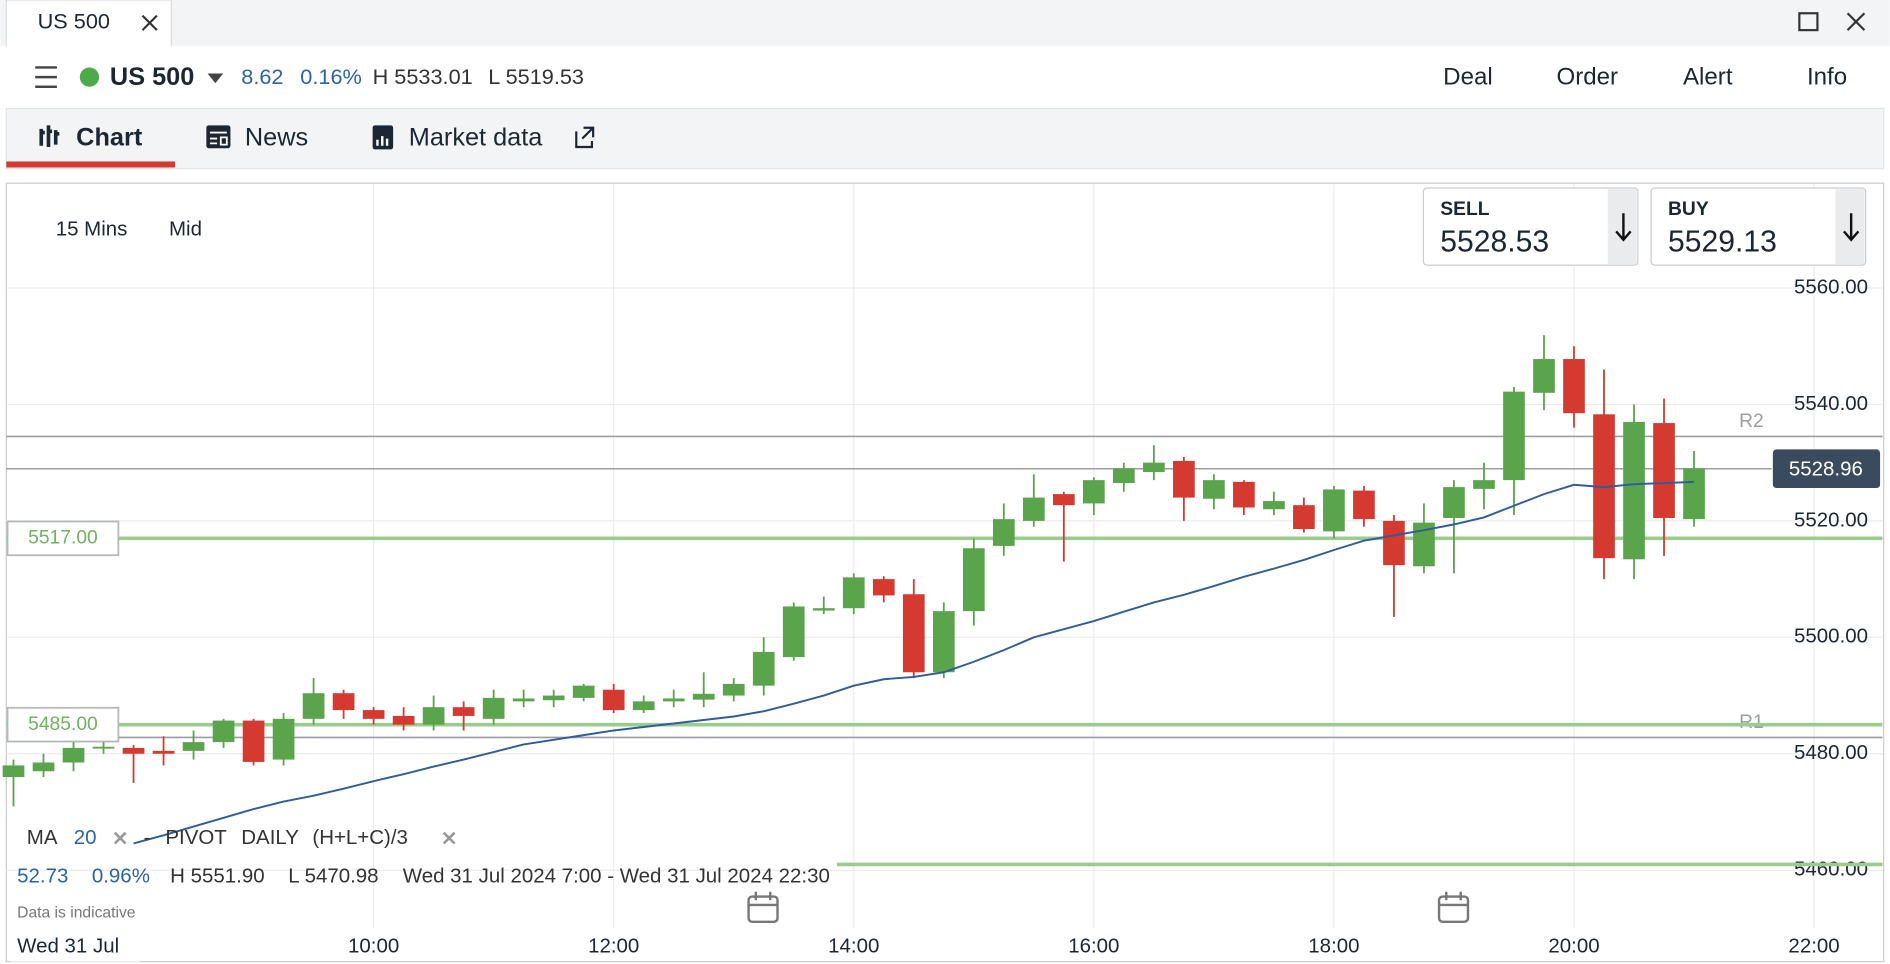 This screenshot has width=1890, height=964. I want to click on sell-price: 5528.53, so click(1494, 241).